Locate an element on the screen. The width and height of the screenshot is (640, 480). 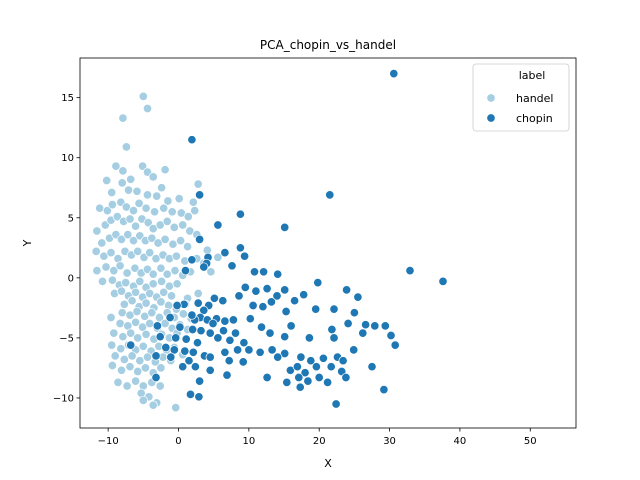
legend: label handel chopin is located at coordinates (521, 97).